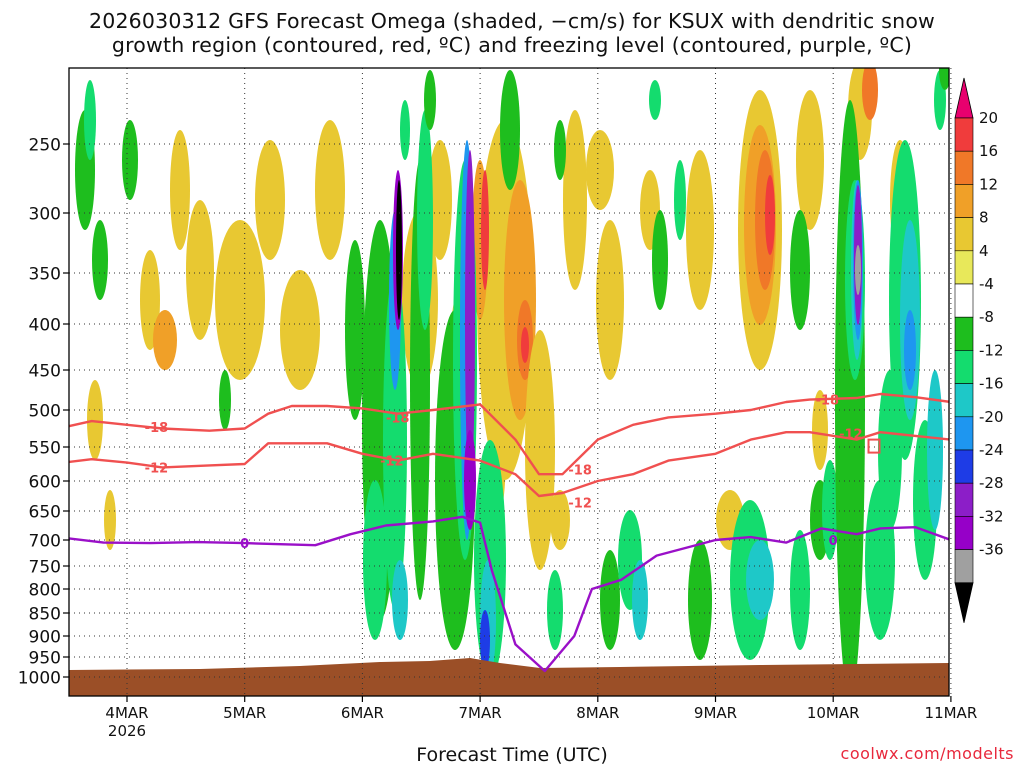 The height and width of the screenshot is (768, 1024). I want to click on x-tick-label: 11MAR, so click(951, 713).